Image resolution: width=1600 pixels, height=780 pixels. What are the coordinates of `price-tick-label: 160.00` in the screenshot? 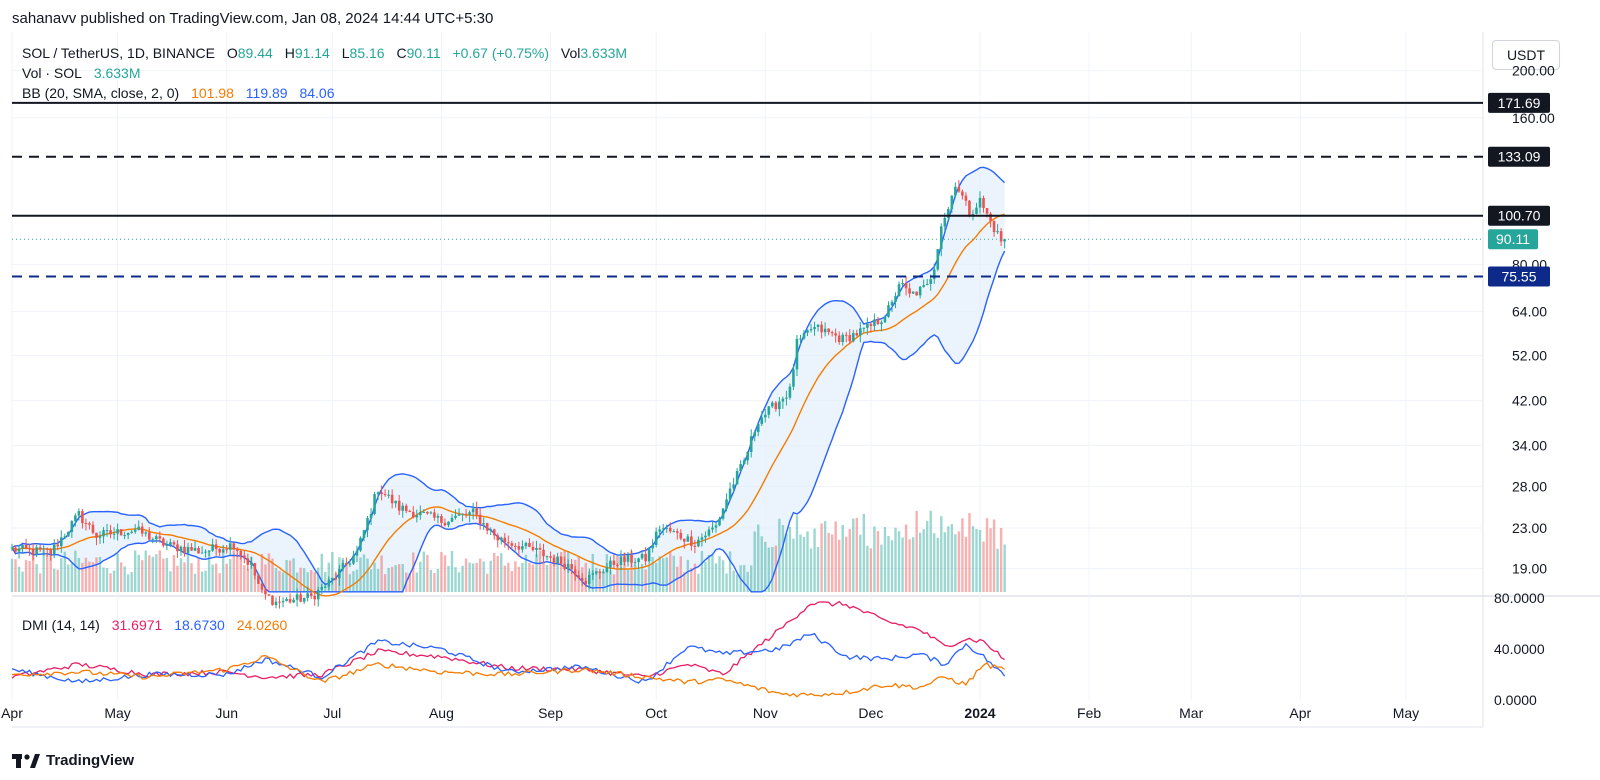 It's located at (1533, 118).